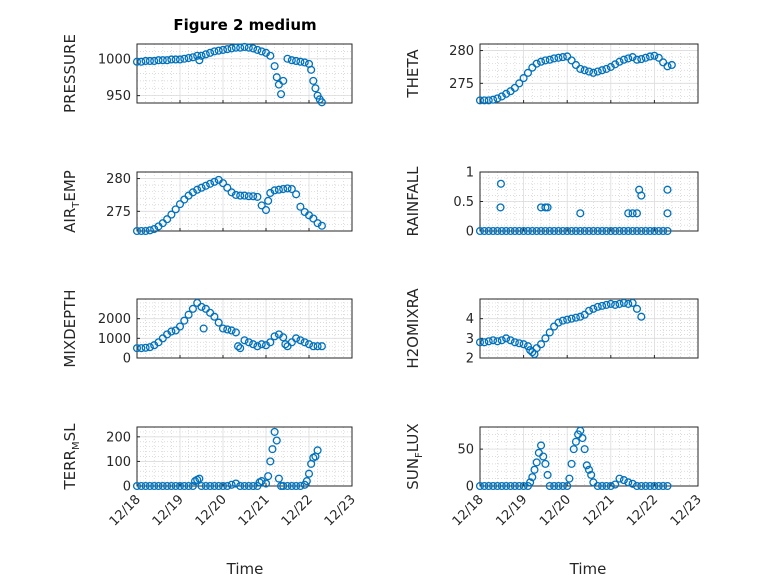  What do you see at coordinates (589, 328) in the screenshot?
I see `plot-area` at bounding box center [589, 328].